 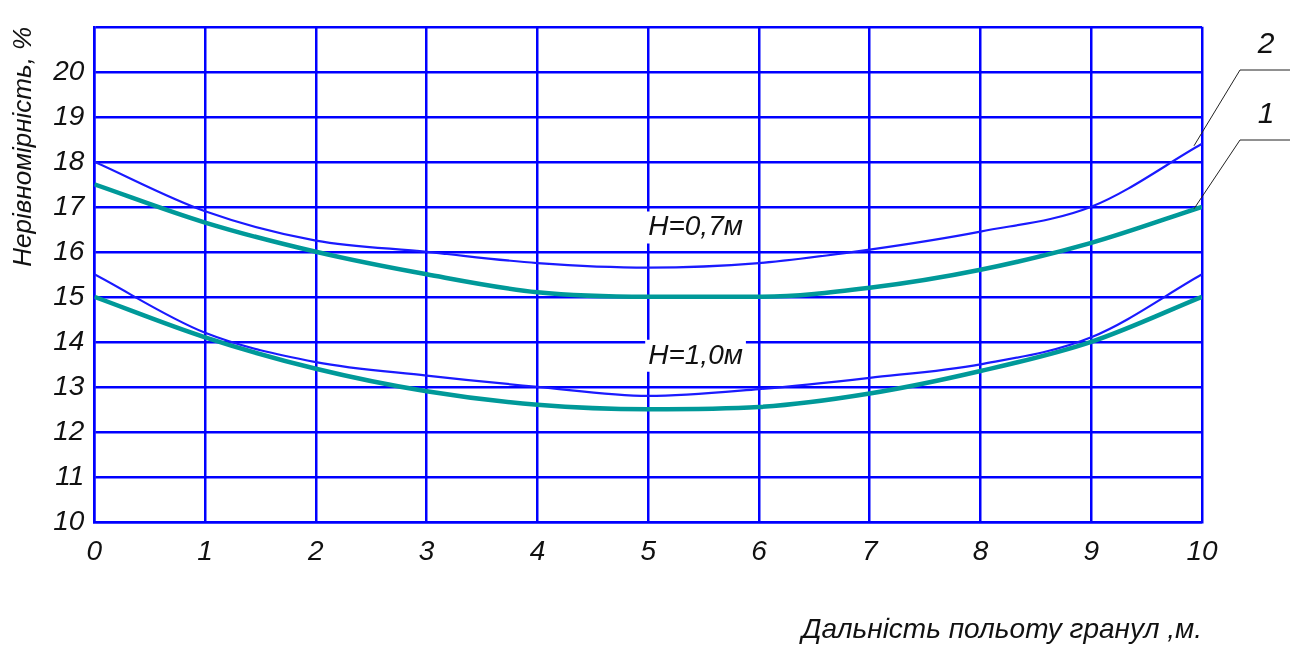 What do you see at coordinates (870, 551) in the screenshot?
I see `x-tick-label: 7` at bounding box center [870, 551].